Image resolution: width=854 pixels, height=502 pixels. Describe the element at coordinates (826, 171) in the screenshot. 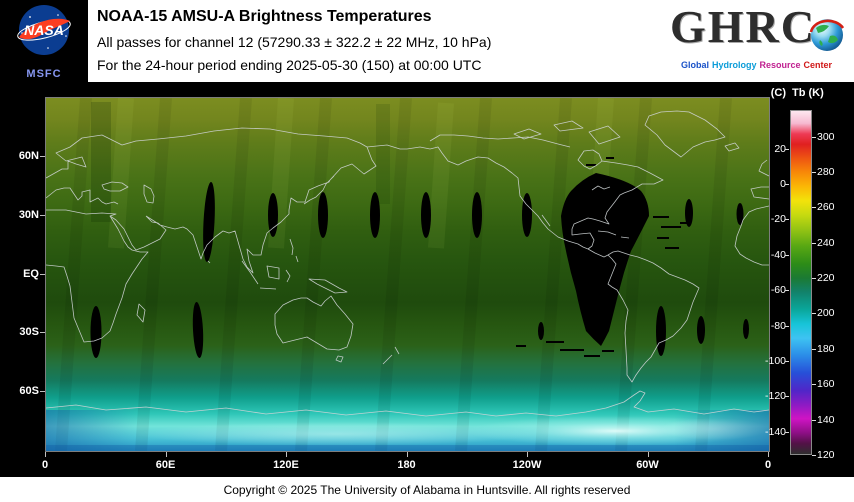

I see `colorbar-kelvin-label: 280` at that location.